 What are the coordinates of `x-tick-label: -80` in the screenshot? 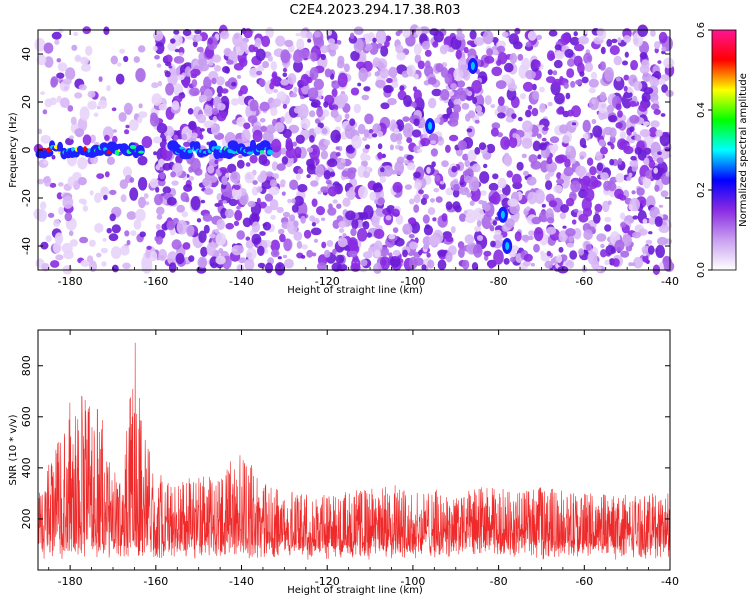 It's located at (499, 281).